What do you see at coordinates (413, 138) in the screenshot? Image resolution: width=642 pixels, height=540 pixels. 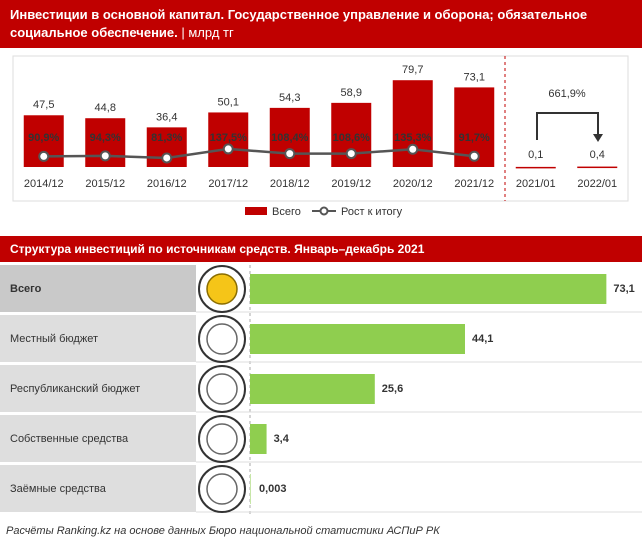 I see `data-label: 135,3%` at bounding box center [413, 138].